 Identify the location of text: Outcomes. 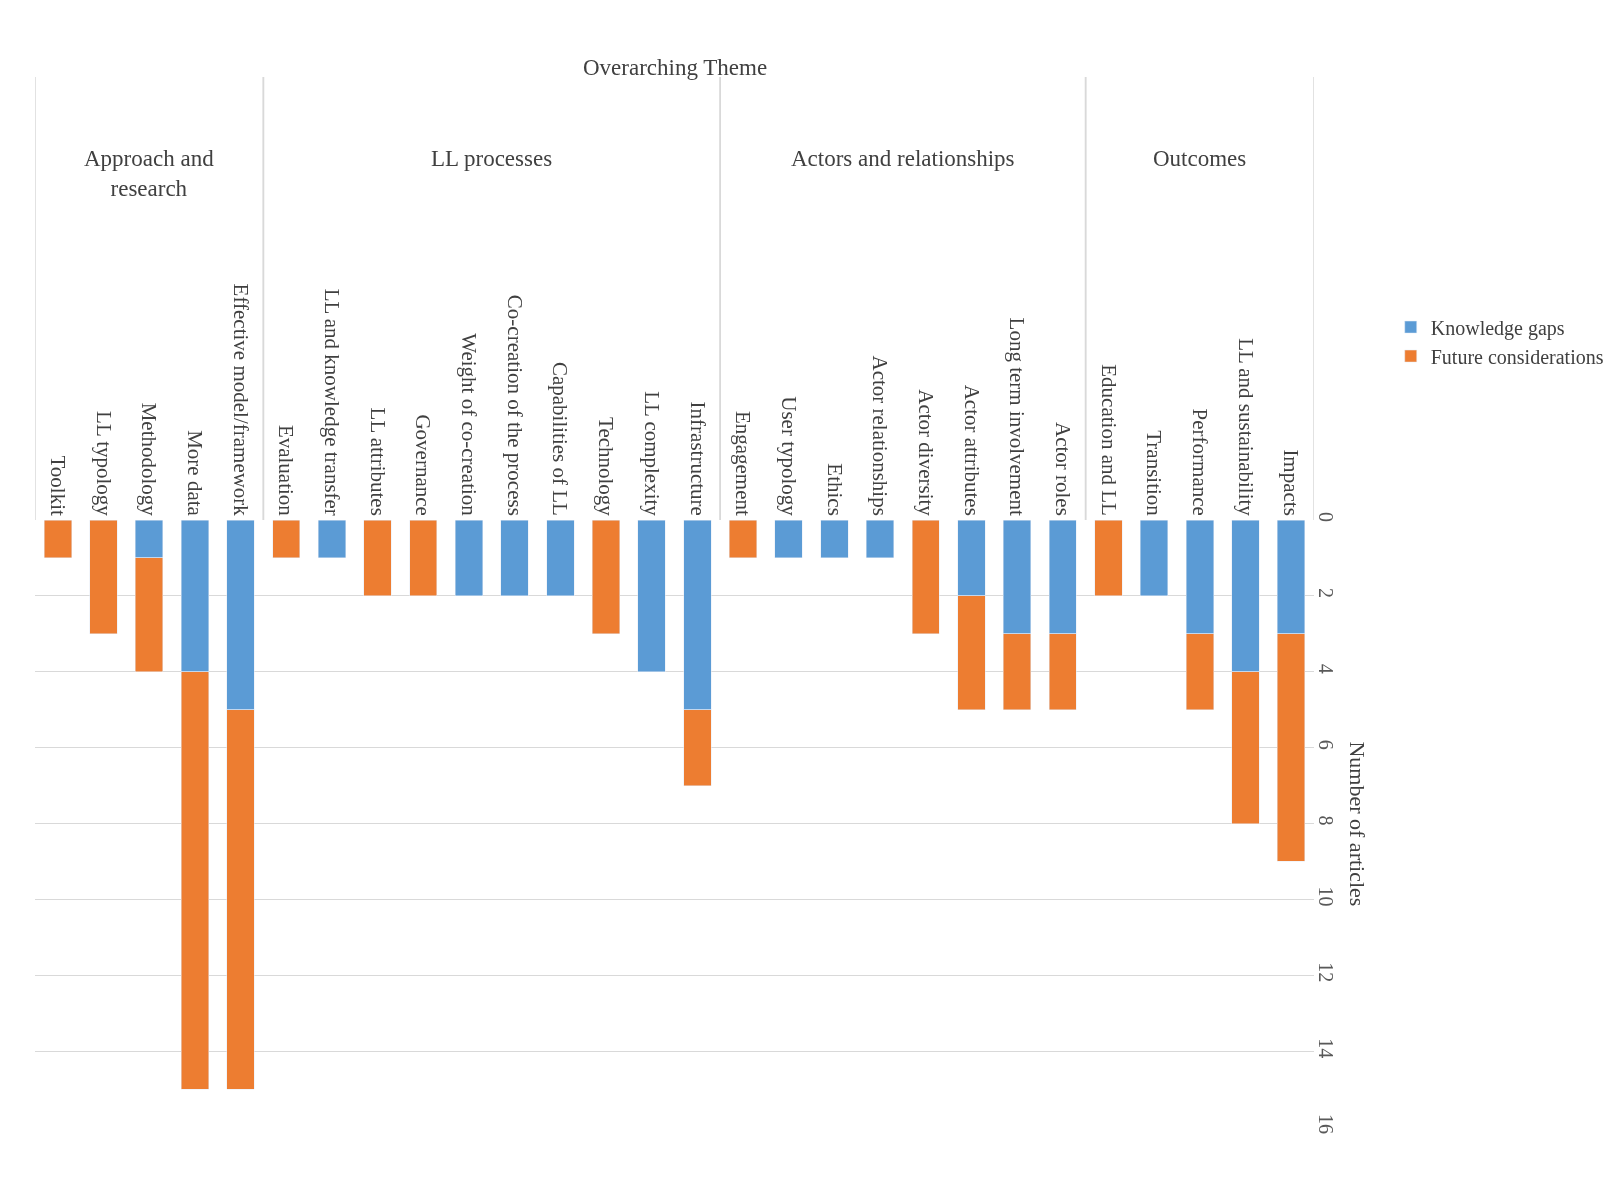
(1200, 158).